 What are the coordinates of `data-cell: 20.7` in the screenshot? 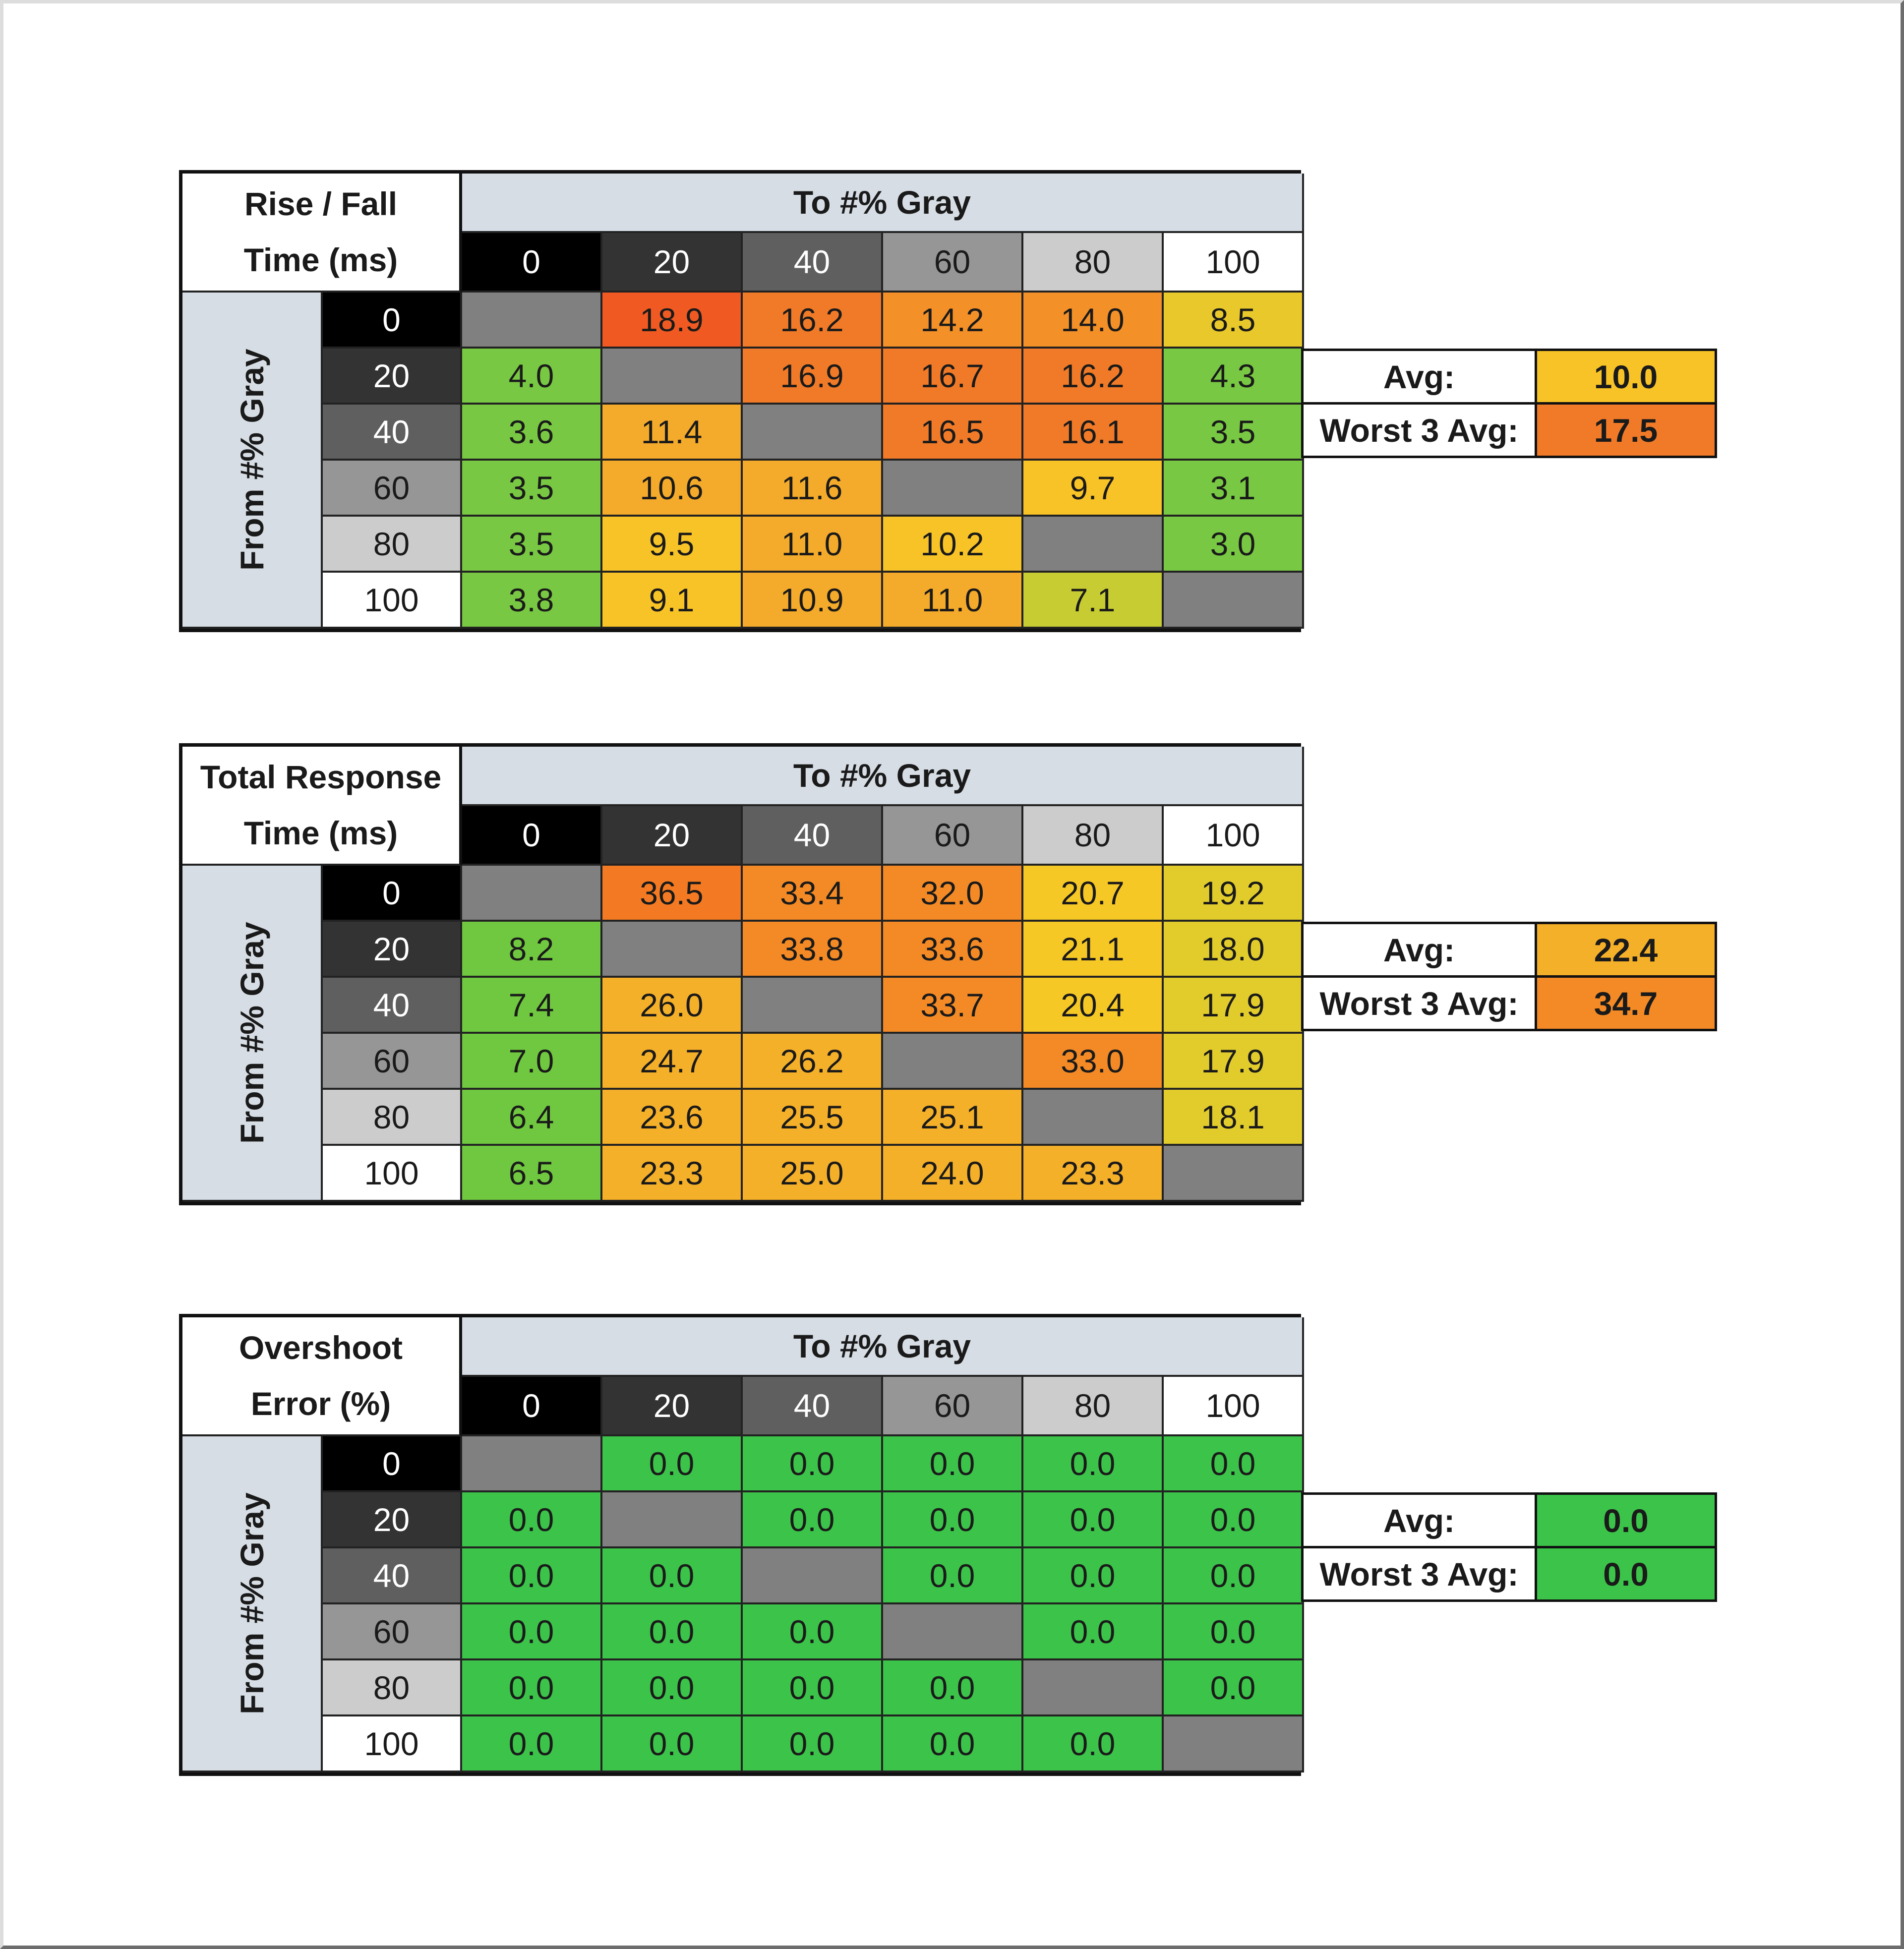 It's located at (1093, 894).